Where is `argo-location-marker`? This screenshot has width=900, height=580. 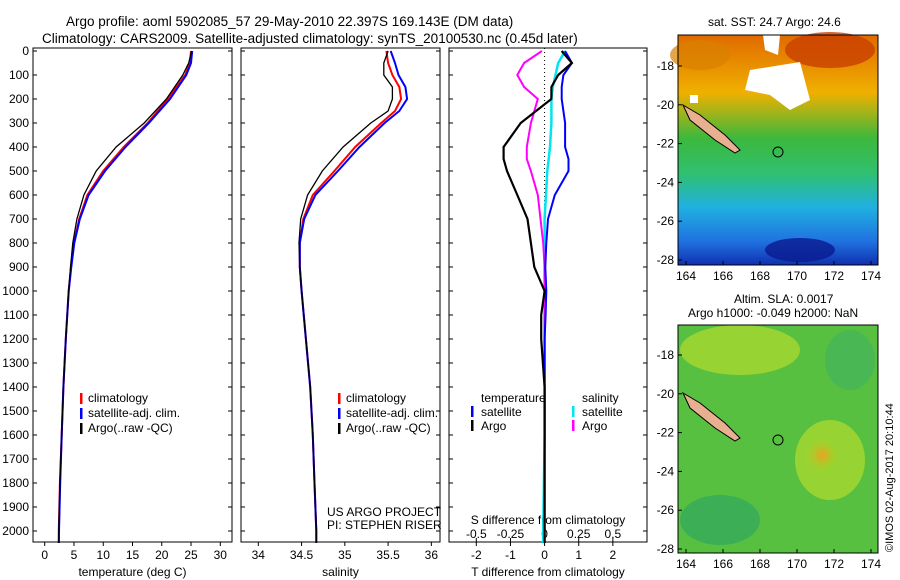 argo-location-marker is located at coordinates (778, 440).